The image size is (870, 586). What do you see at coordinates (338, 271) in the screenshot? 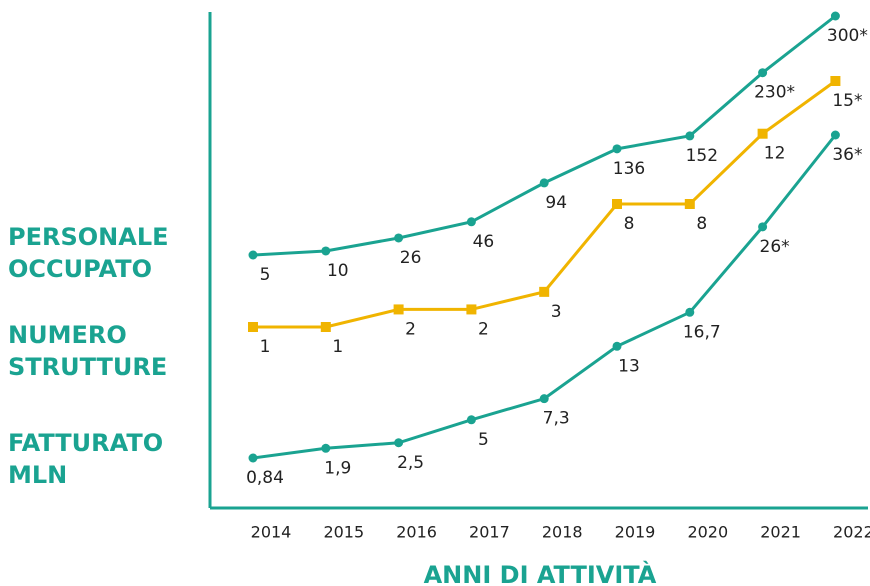
I see `data-label: 10` at bounding box center [338, 271].